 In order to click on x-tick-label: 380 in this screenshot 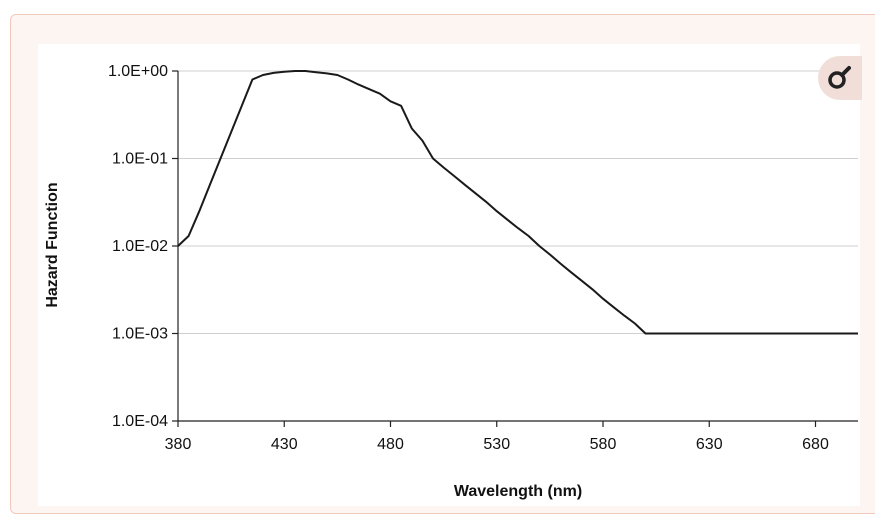, I will do `click(178, 444)`.